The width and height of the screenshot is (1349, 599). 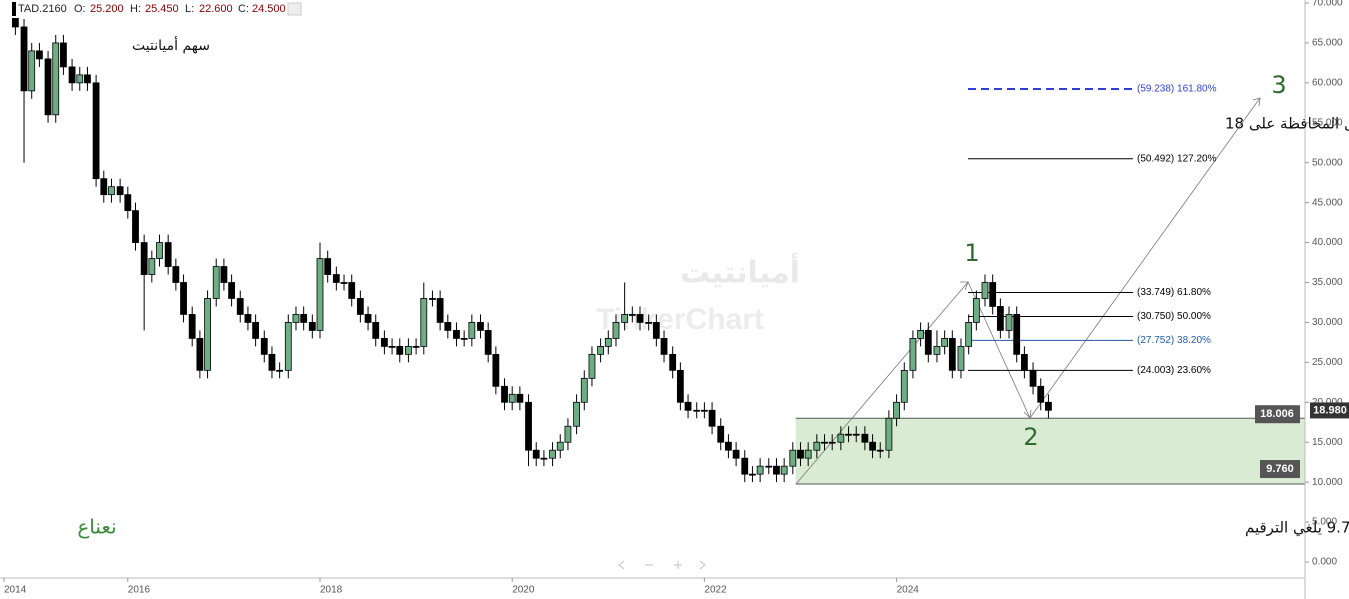 I want to click on x-tick-label: 2016, so click(x=139, y=590).